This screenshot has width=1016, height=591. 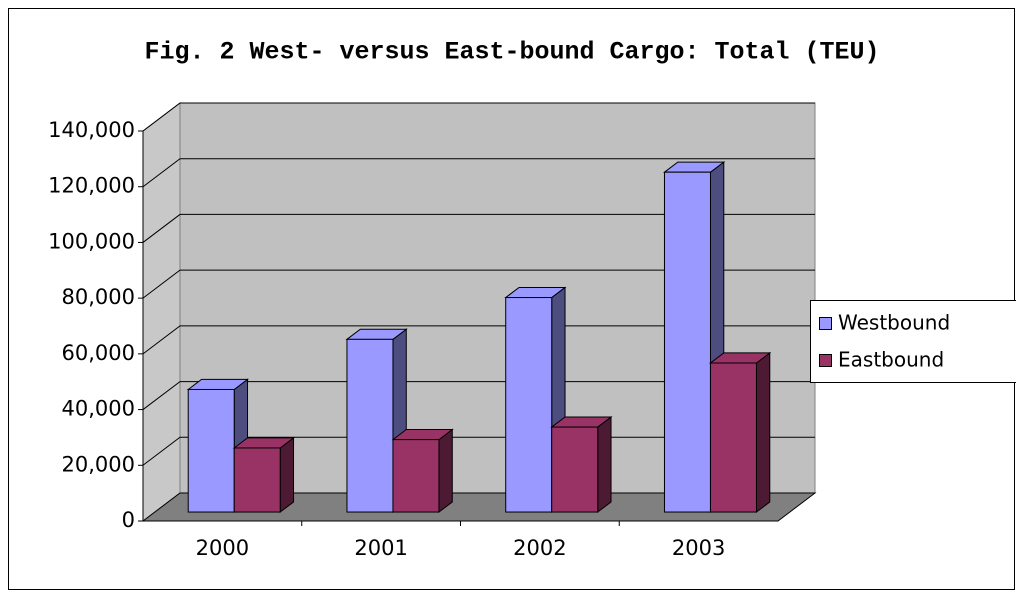 I want to click on y-tick-label: 100,000, so click(x=91, y=241).